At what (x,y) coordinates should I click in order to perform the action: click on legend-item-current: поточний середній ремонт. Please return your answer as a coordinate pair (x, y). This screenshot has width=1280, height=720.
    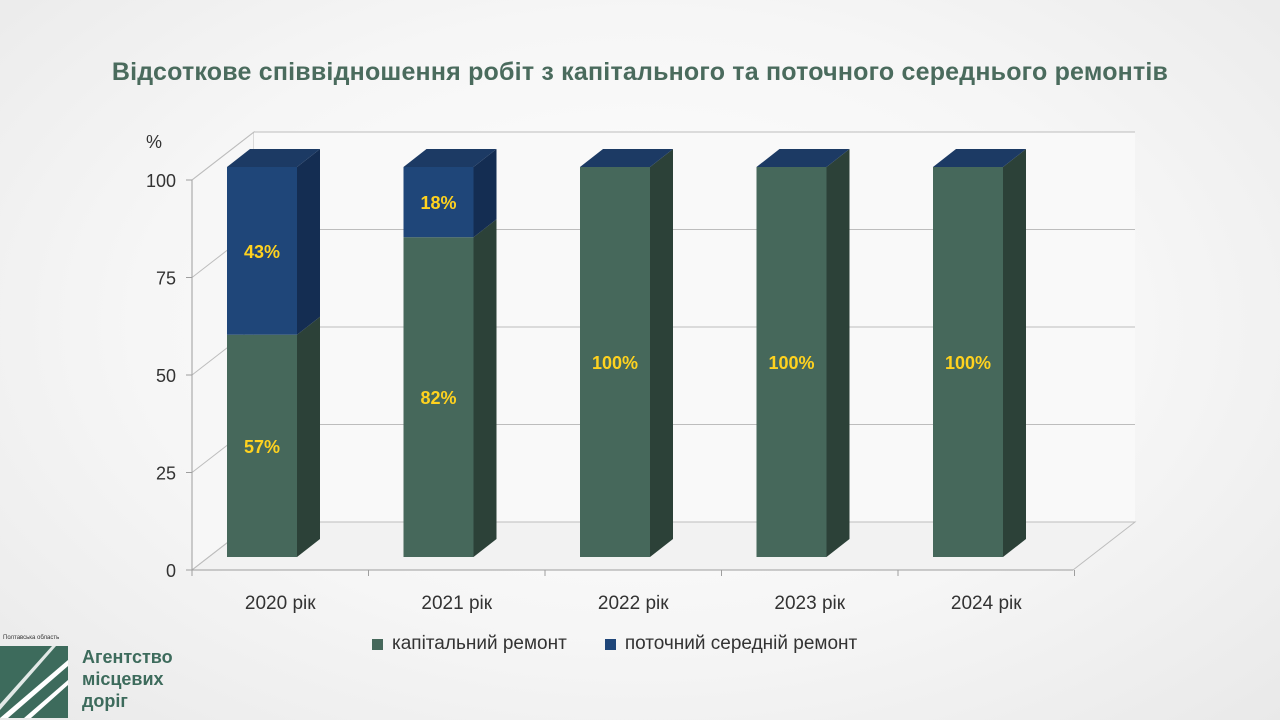
    Looking at the image, I should click on (731, 644).